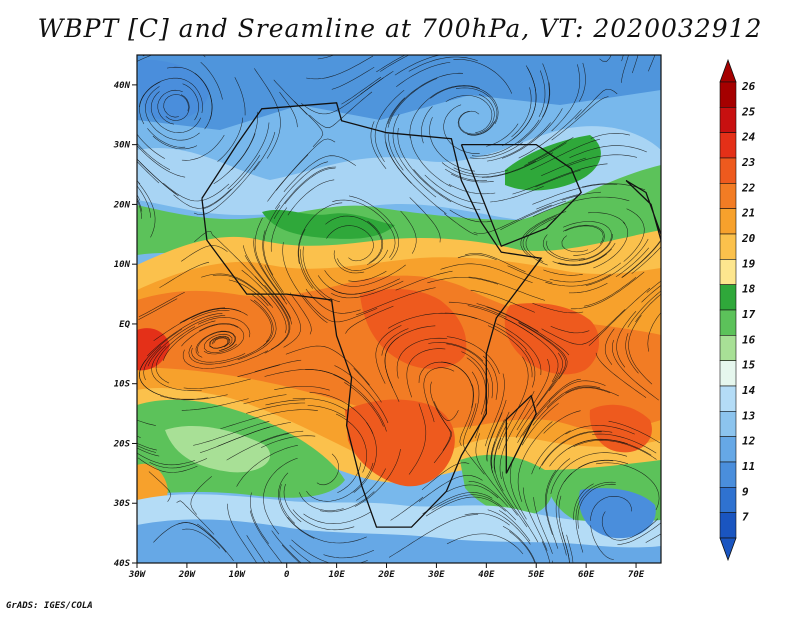 This screenshot has width=800, height=618. I want to click on colorbar-label: 20, so click(748, 238).